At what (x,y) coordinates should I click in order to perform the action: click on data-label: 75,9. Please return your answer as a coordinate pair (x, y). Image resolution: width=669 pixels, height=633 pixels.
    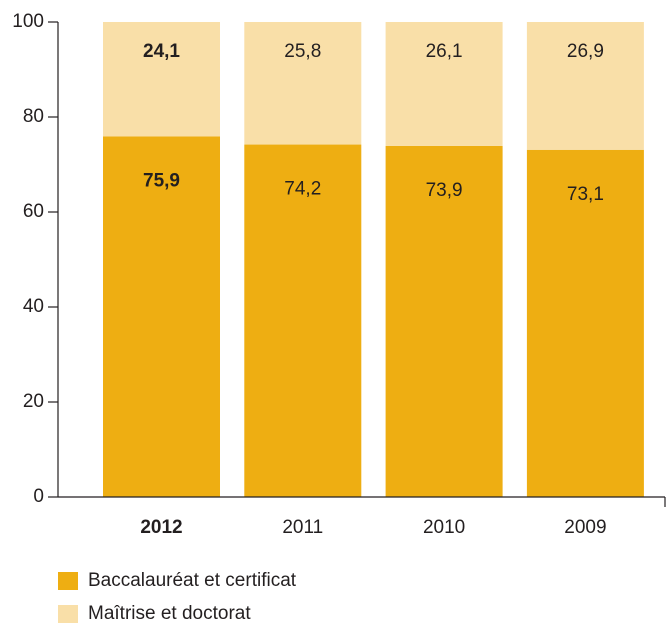
    Looking at the image, I should click on (161, 180).